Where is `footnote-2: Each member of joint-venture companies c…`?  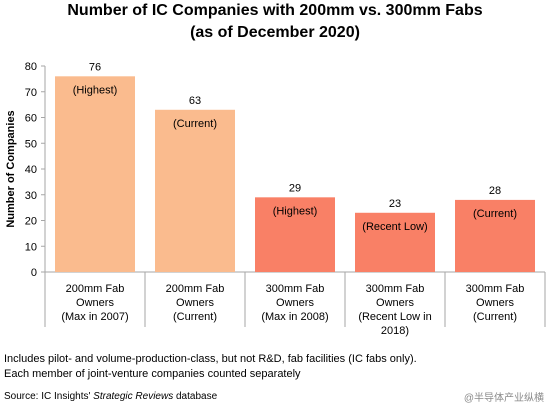 footnote-2: Each member of joint-venture companies c… is located at coordinates (152, 374).